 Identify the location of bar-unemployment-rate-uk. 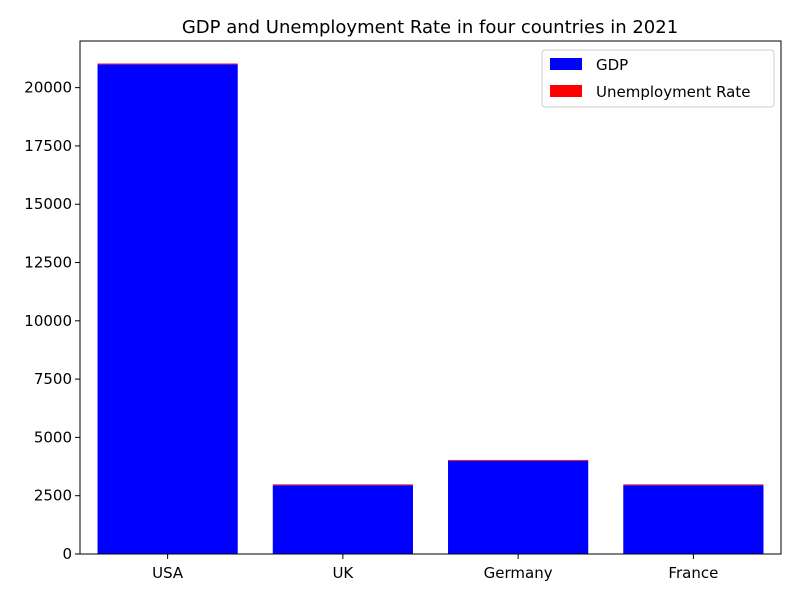
(342, 485).